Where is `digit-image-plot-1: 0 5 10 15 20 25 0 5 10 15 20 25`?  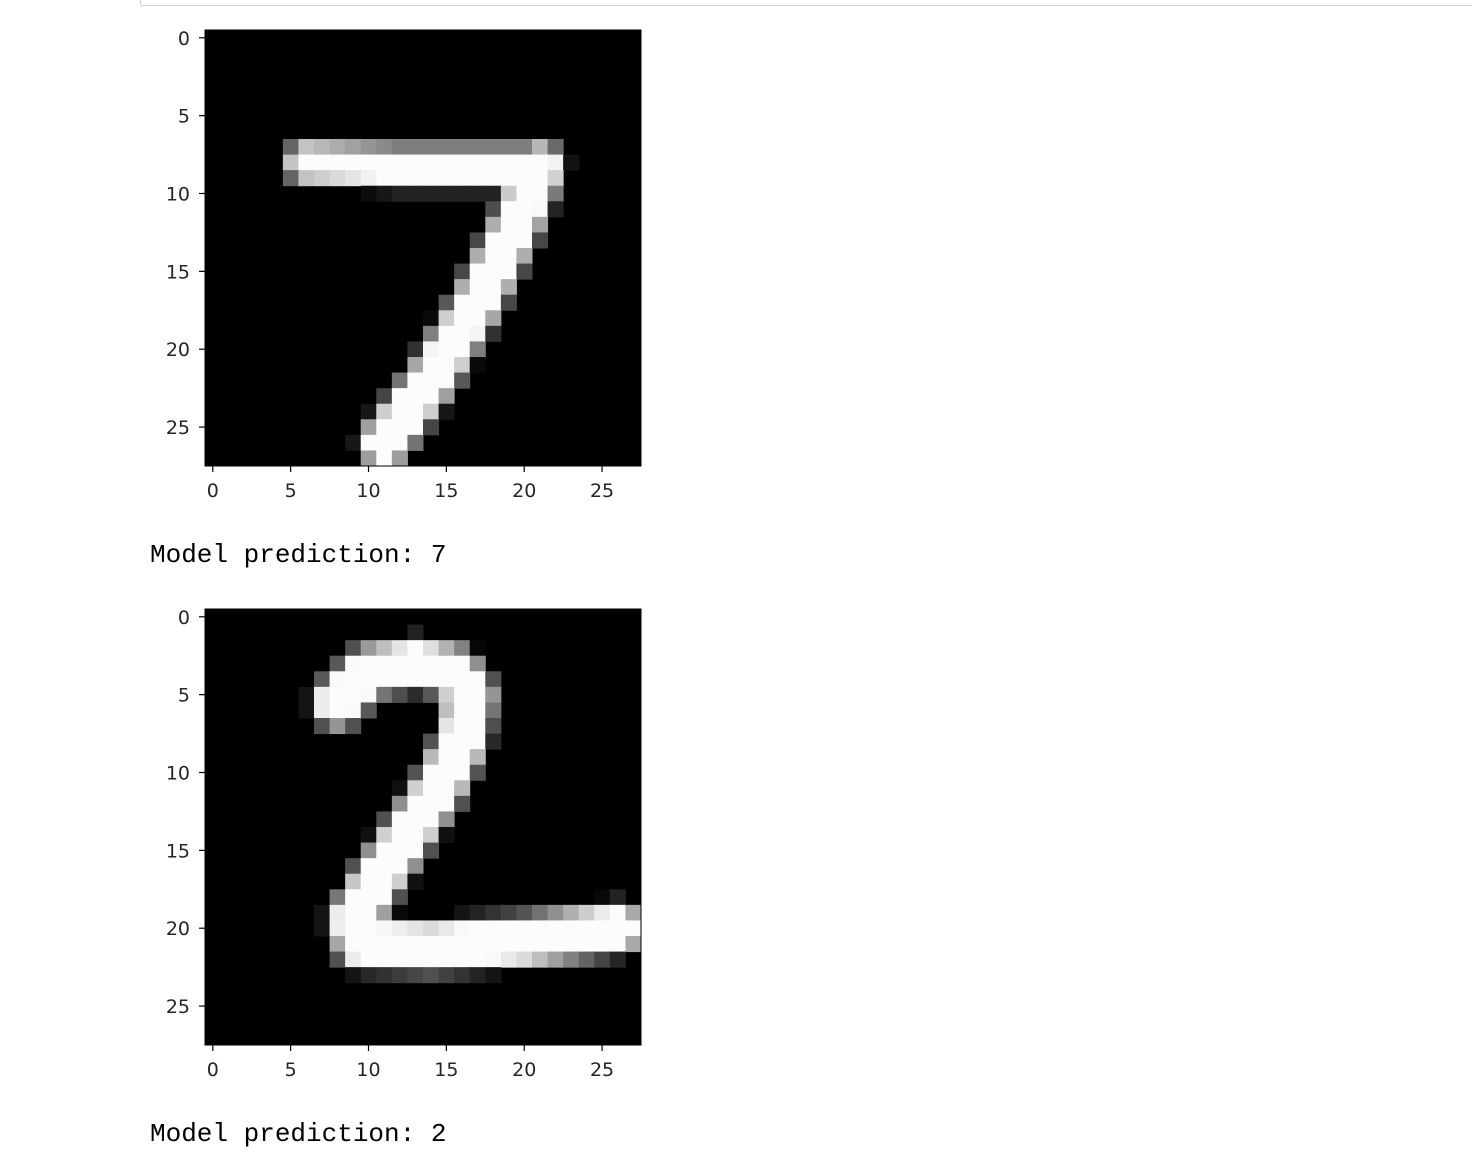 digit-image-plot-1: 0 5 10 15 20 25 0 5 10 15 20 25 is located at coordinates (410, 266).